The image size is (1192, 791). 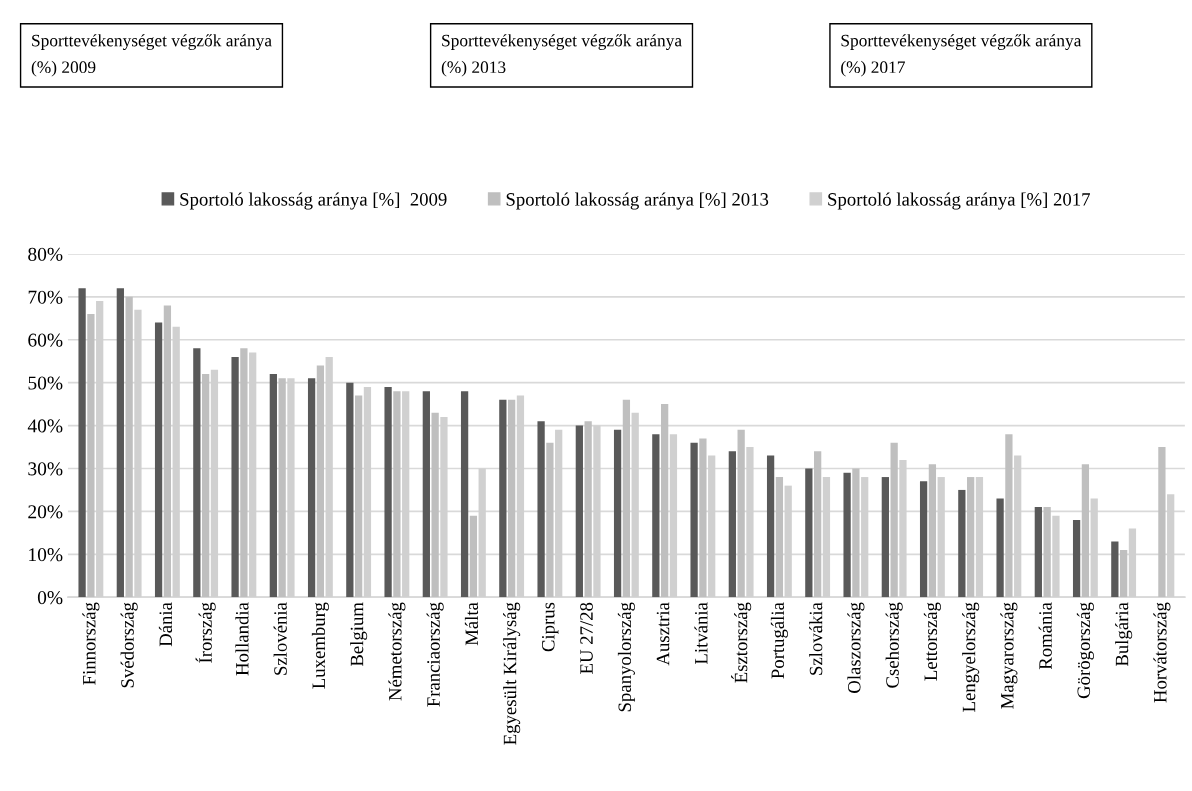 I want to click on x-tick-label: Svédország, so click(x=129, y=645).